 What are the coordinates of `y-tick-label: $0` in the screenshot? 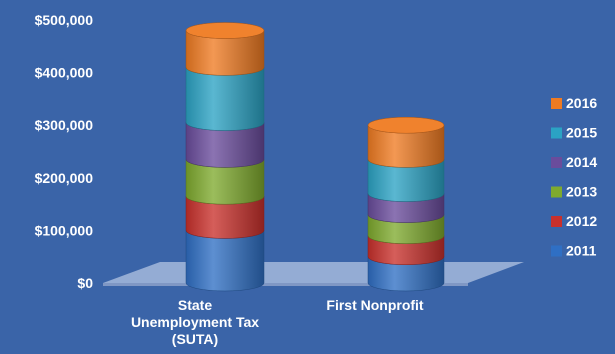 It's located at (85, 283).